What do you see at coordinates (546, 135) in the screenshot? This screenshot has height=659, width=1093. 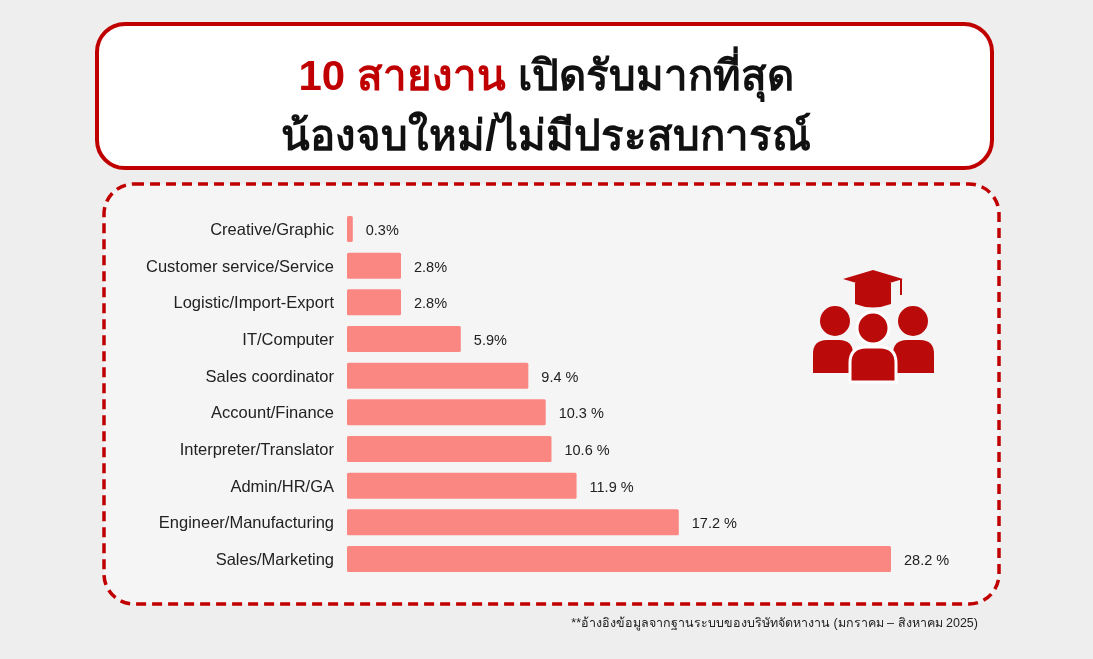 I see `chart-subtitle: น้องจบใหม่/ไม่มีประสบการณ์` at bounding box center [546, 135].